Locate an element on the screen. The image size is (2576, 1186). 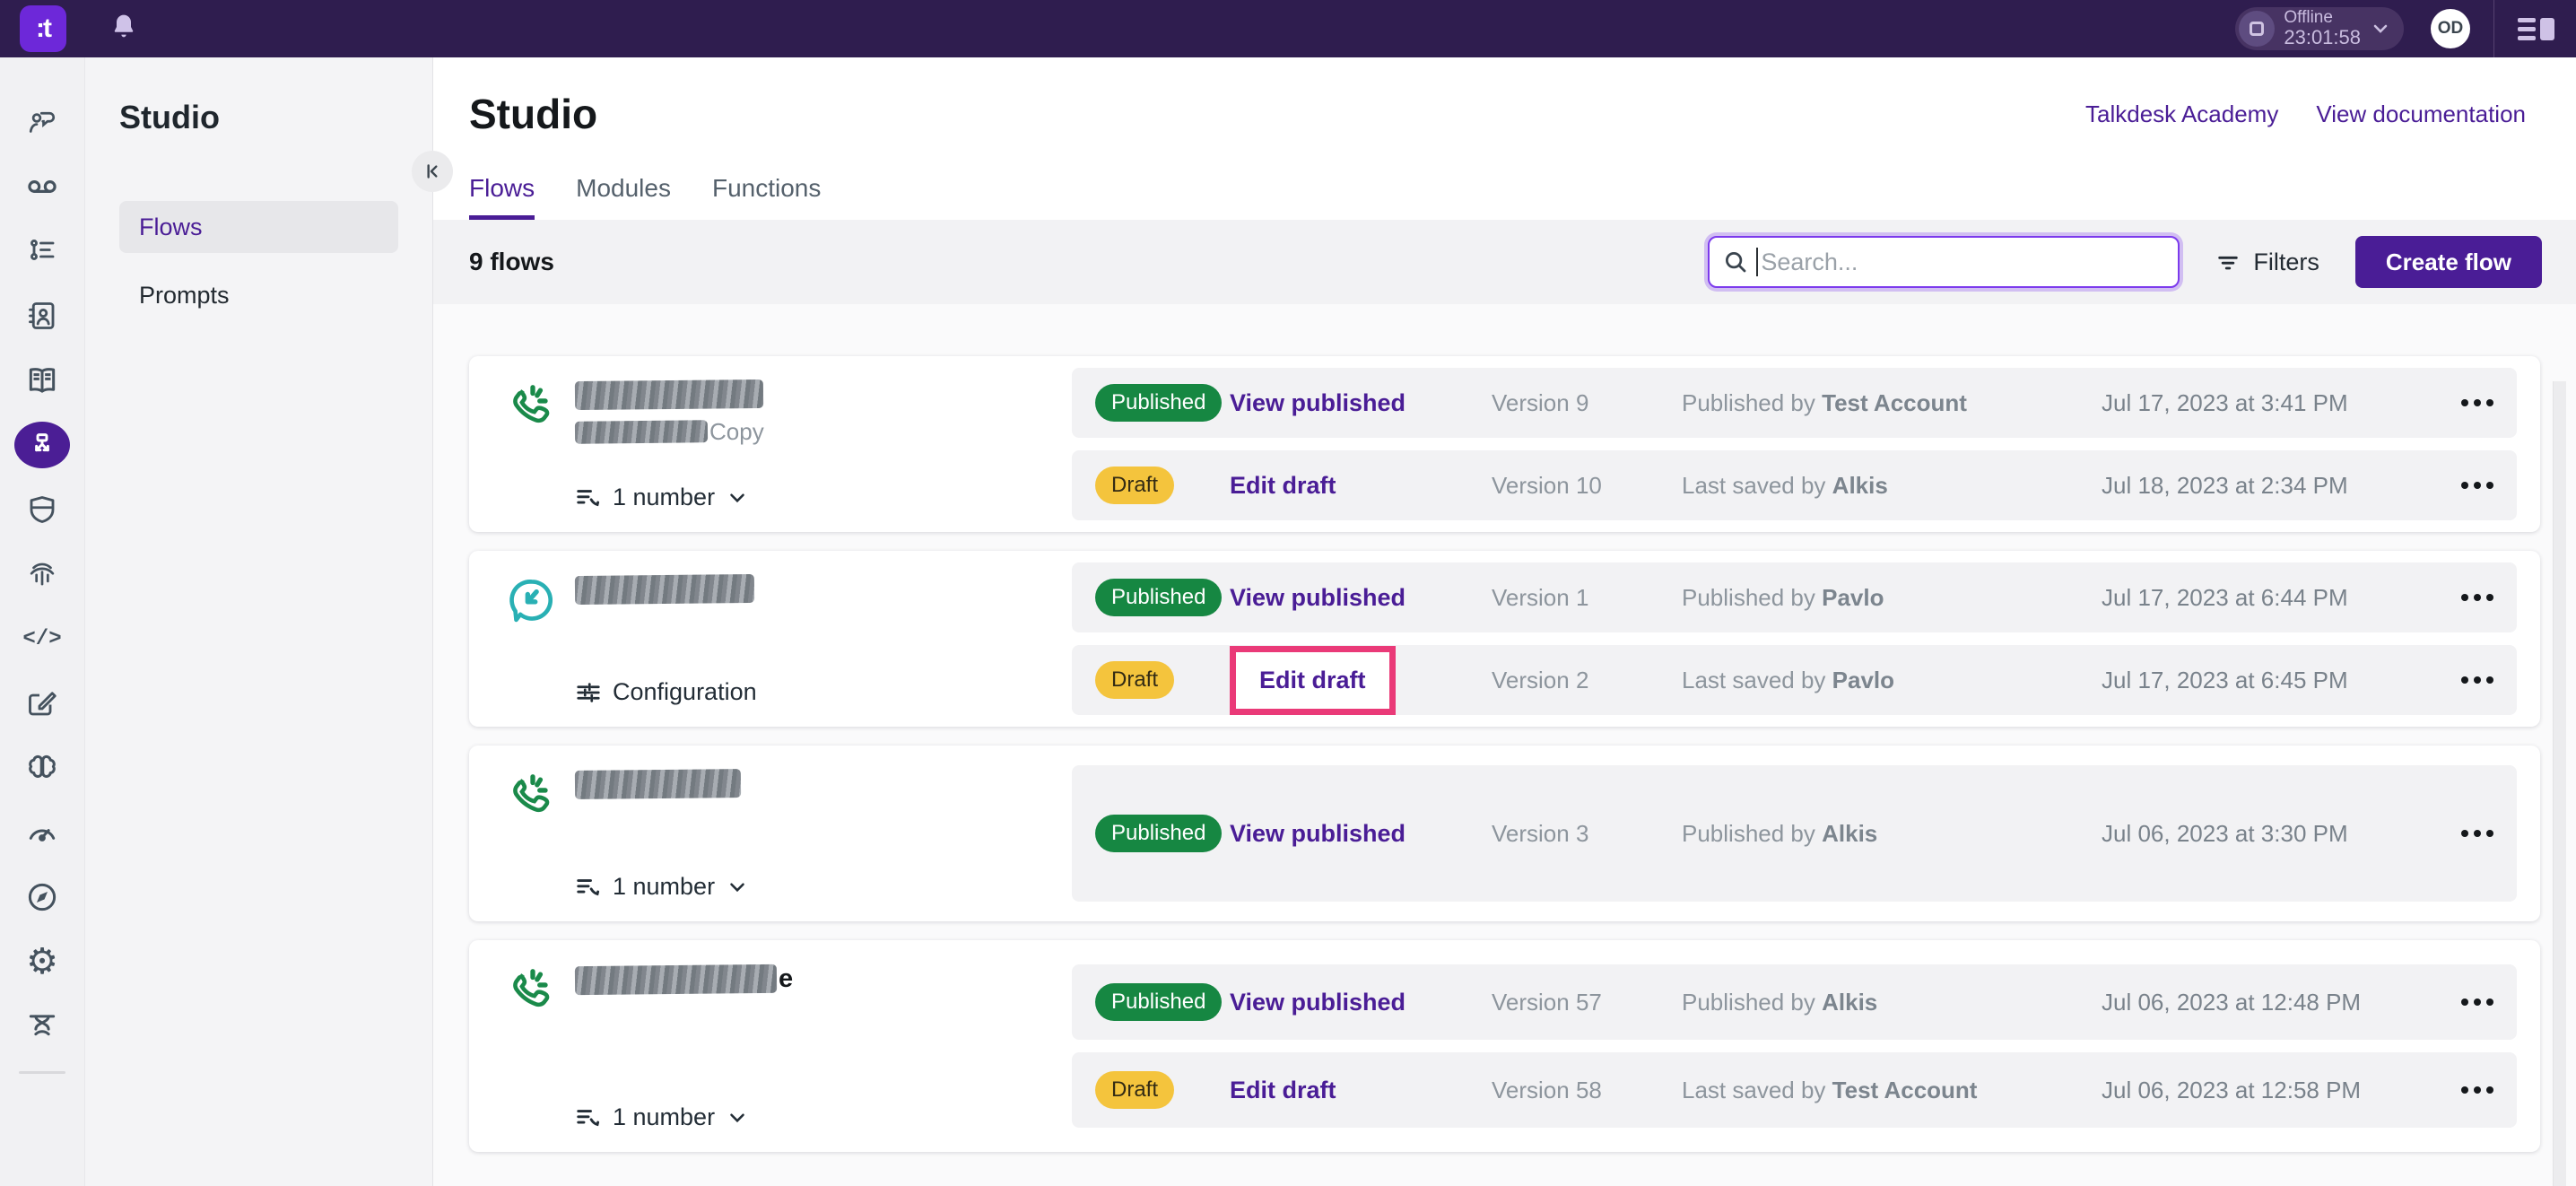
sidebar-item-label: Prompts is located at coordinates (184, 295).